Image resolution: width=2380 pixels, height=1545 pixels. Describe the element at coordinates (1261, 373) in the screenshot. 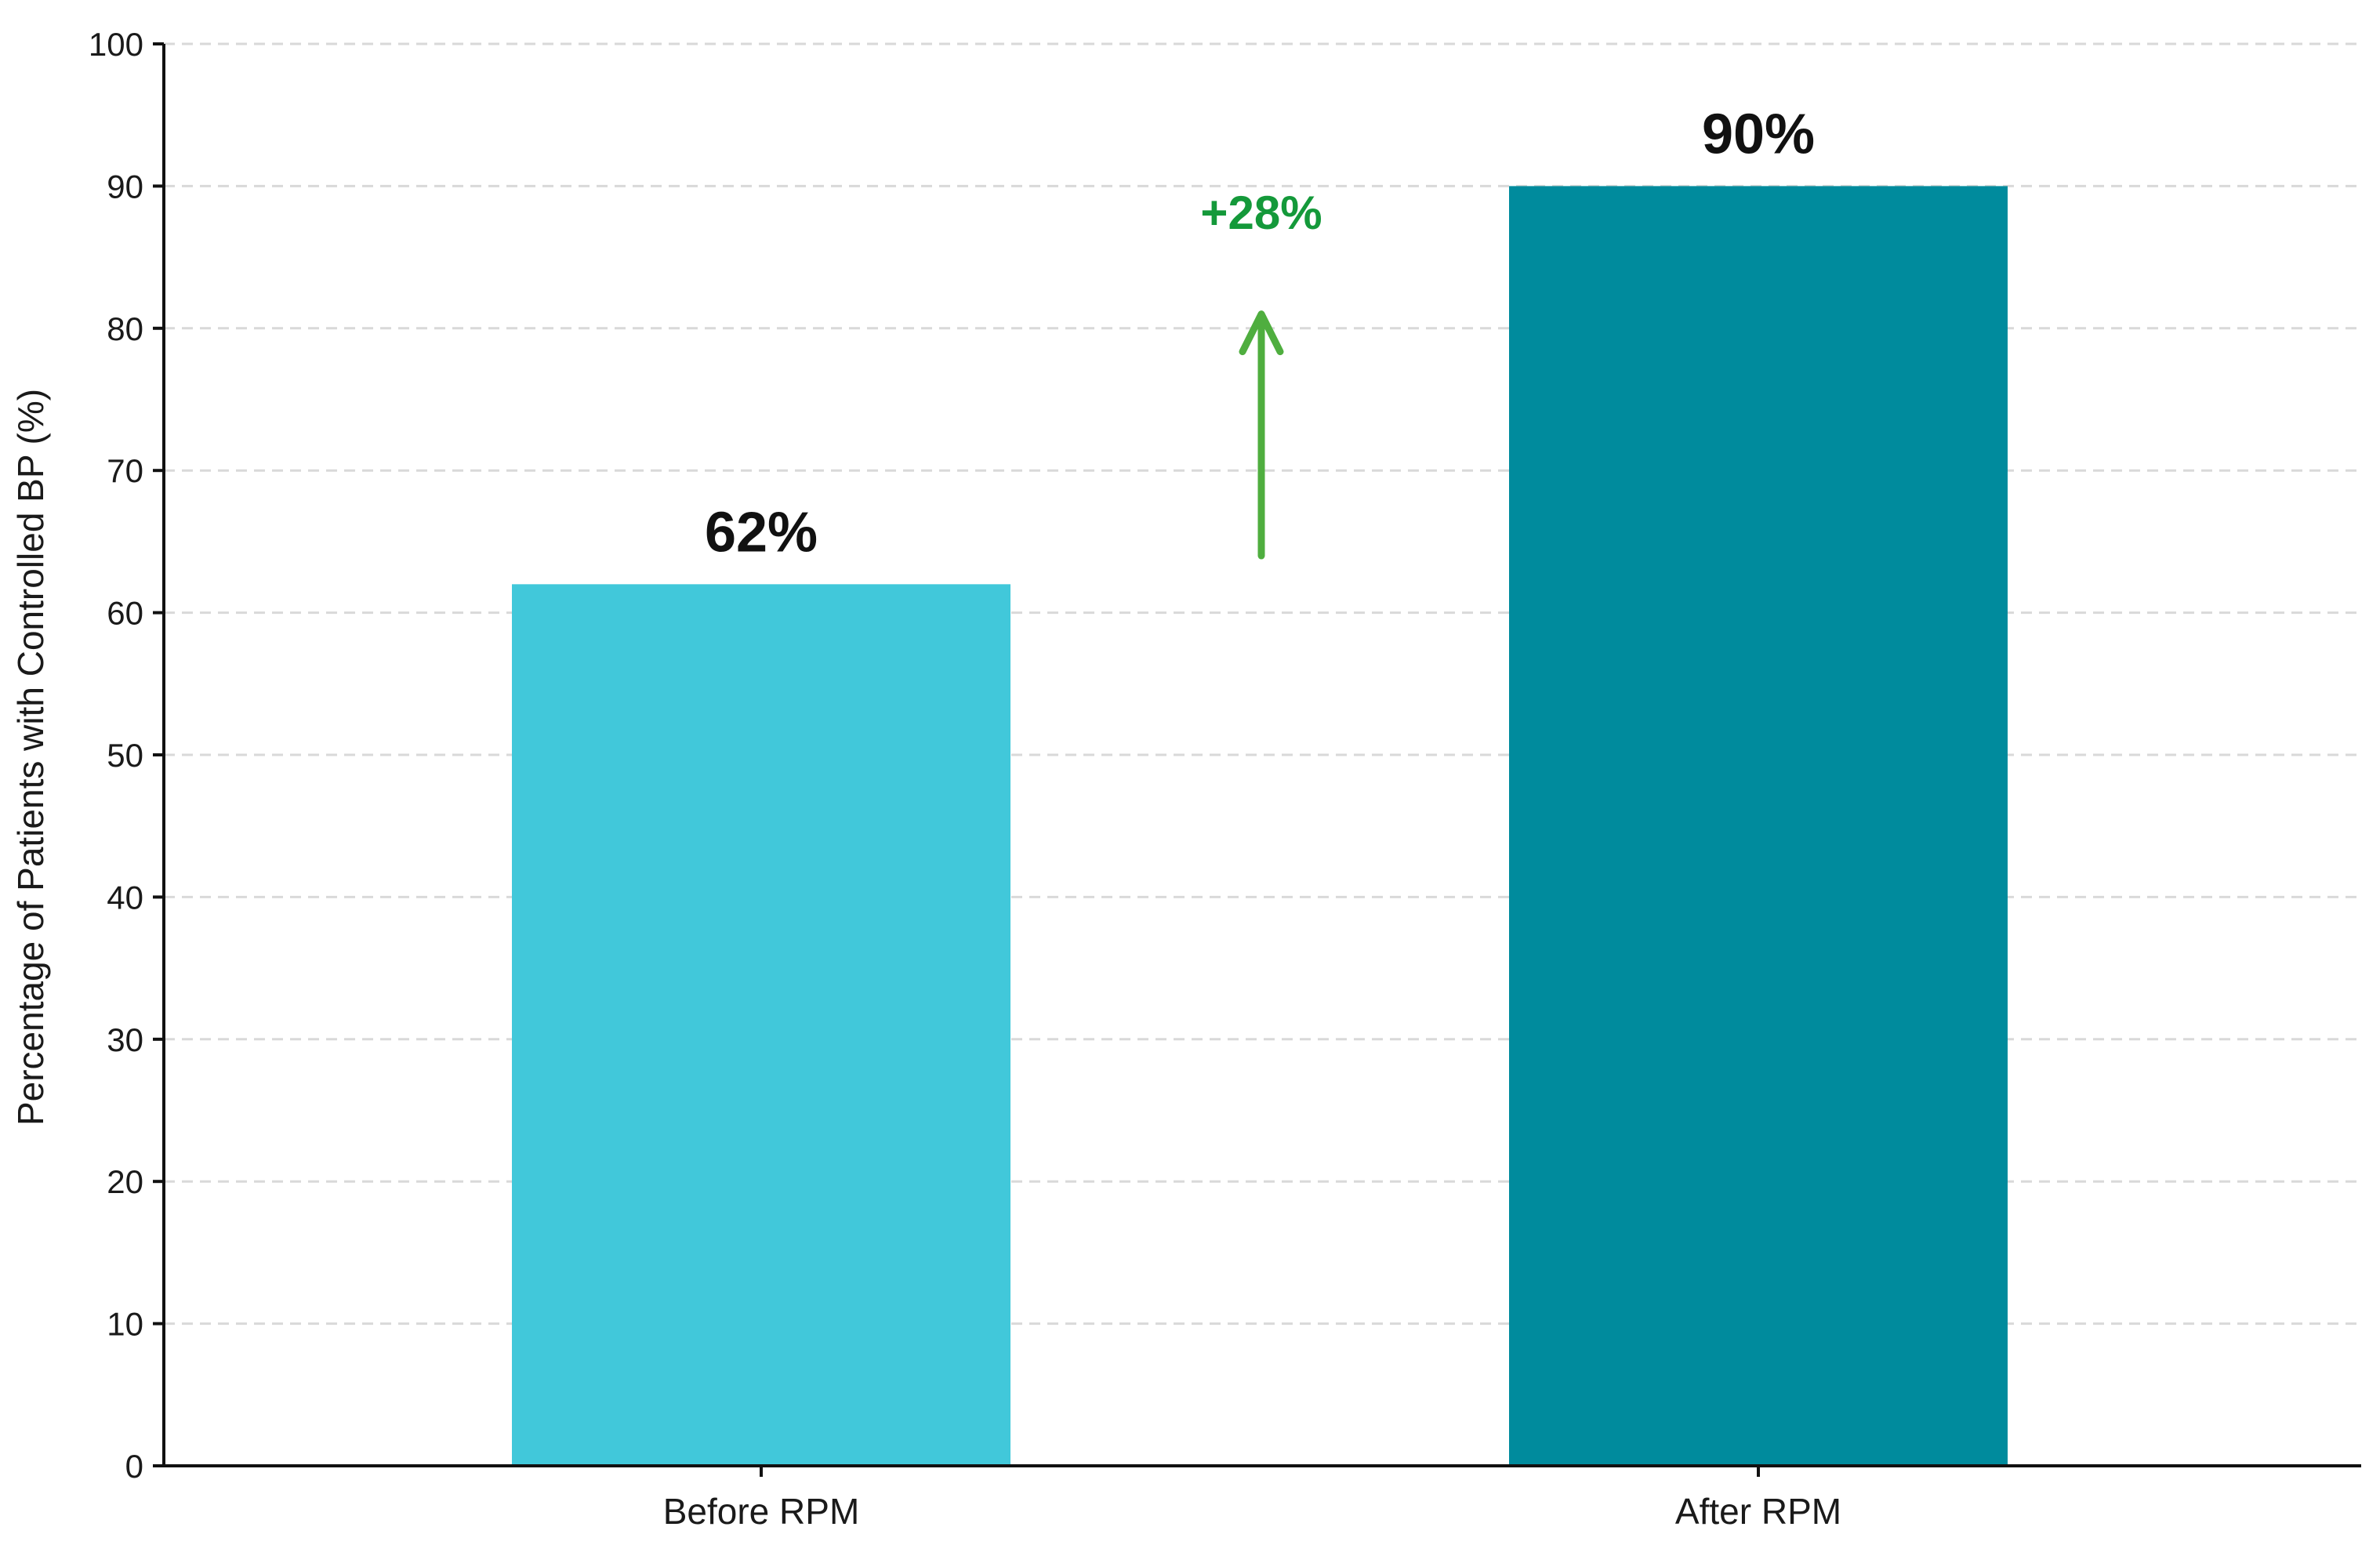

I see `change-annotation: +28%` at that location.